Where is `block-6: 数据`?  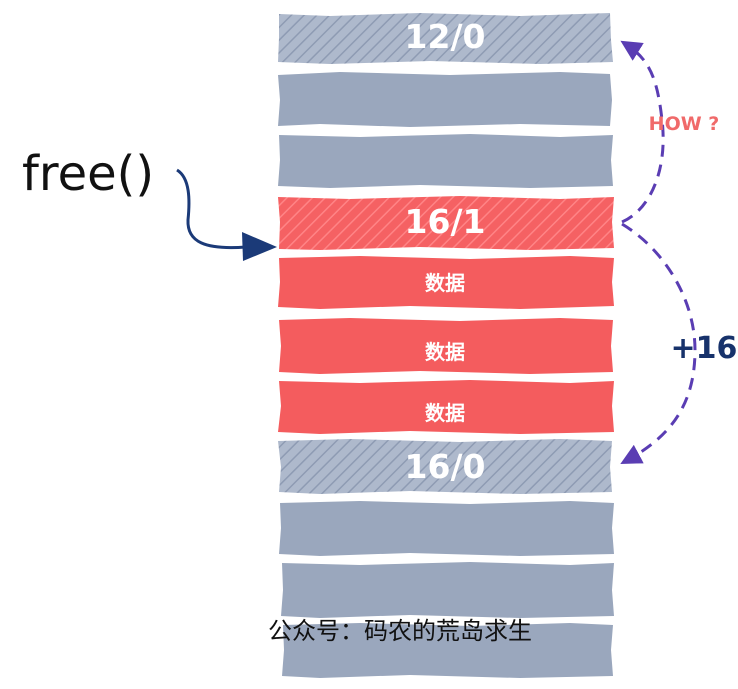
block-6: 数据 is located at coordinates (446, 407).